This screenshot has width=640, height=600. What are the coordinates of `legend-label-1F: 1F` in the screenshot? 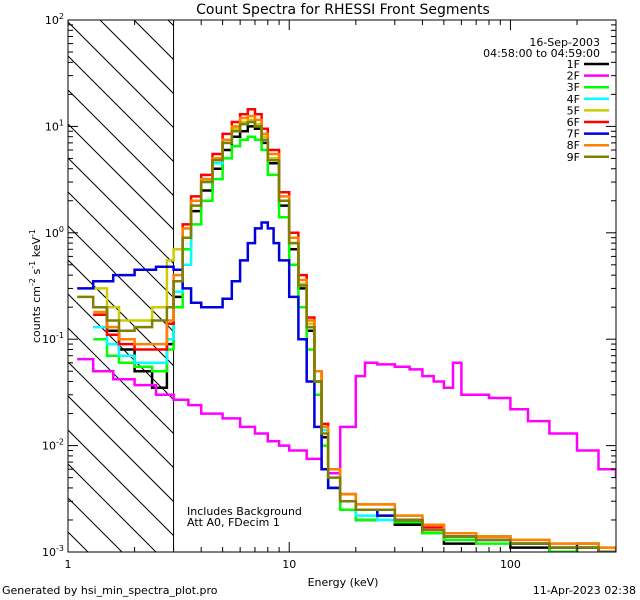 It's located at (573, 64).